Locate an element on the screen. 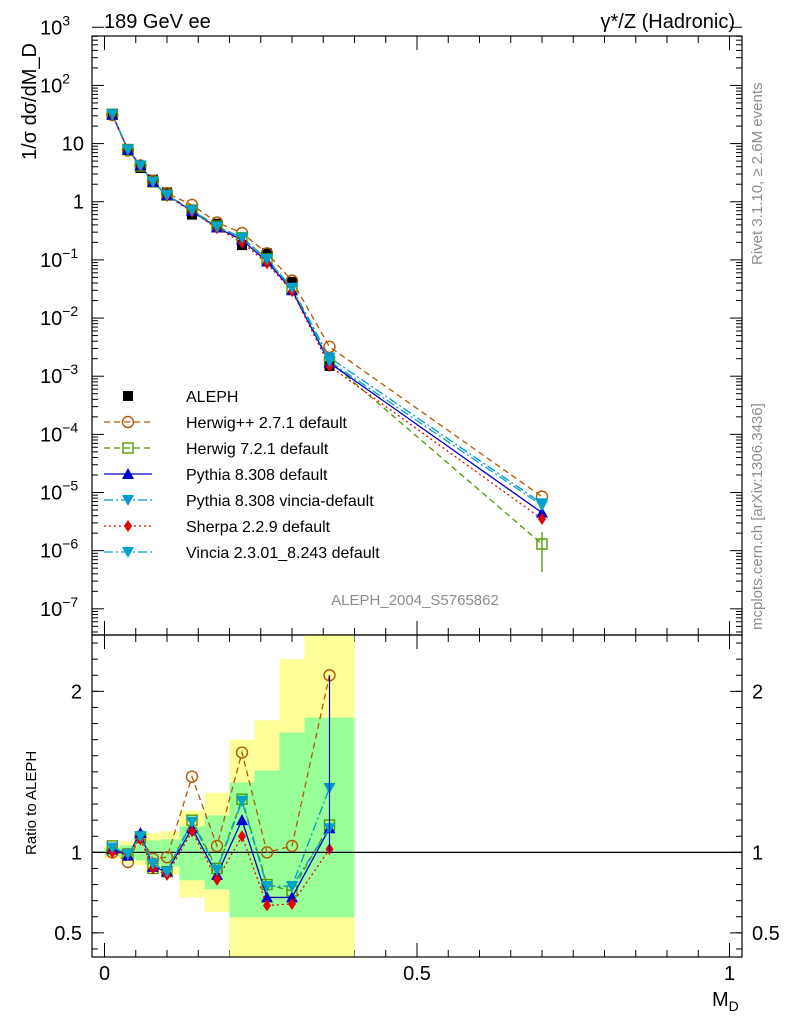 The image size is (786, 1024). ratio-tick-label-right: 1 is located at coordinates (757, 853).